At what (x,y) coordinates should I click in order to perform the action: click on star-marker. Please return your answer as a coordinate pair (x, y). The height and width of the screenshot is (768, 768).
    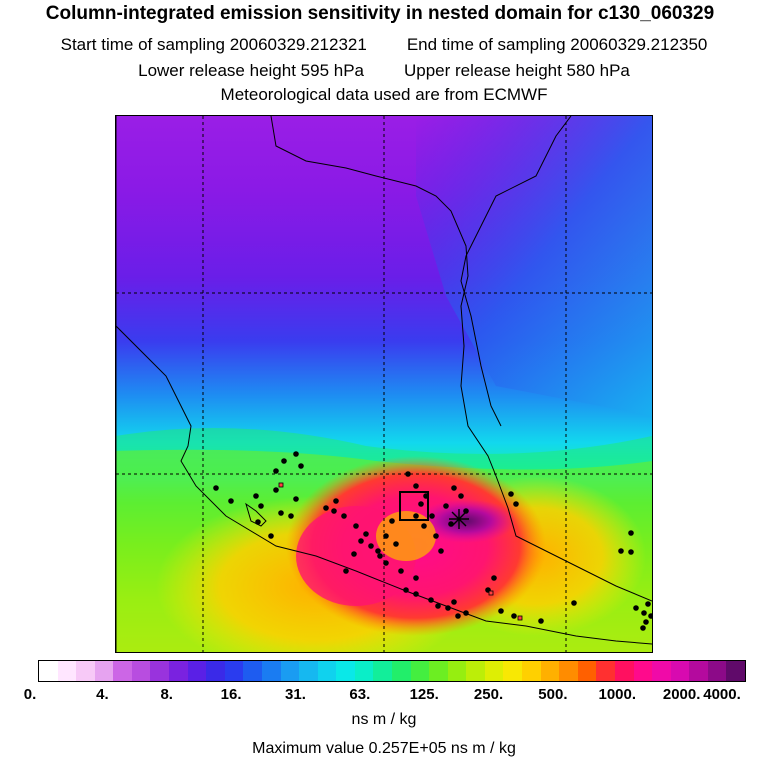
    Looking at the image, I should click on (459, 519).